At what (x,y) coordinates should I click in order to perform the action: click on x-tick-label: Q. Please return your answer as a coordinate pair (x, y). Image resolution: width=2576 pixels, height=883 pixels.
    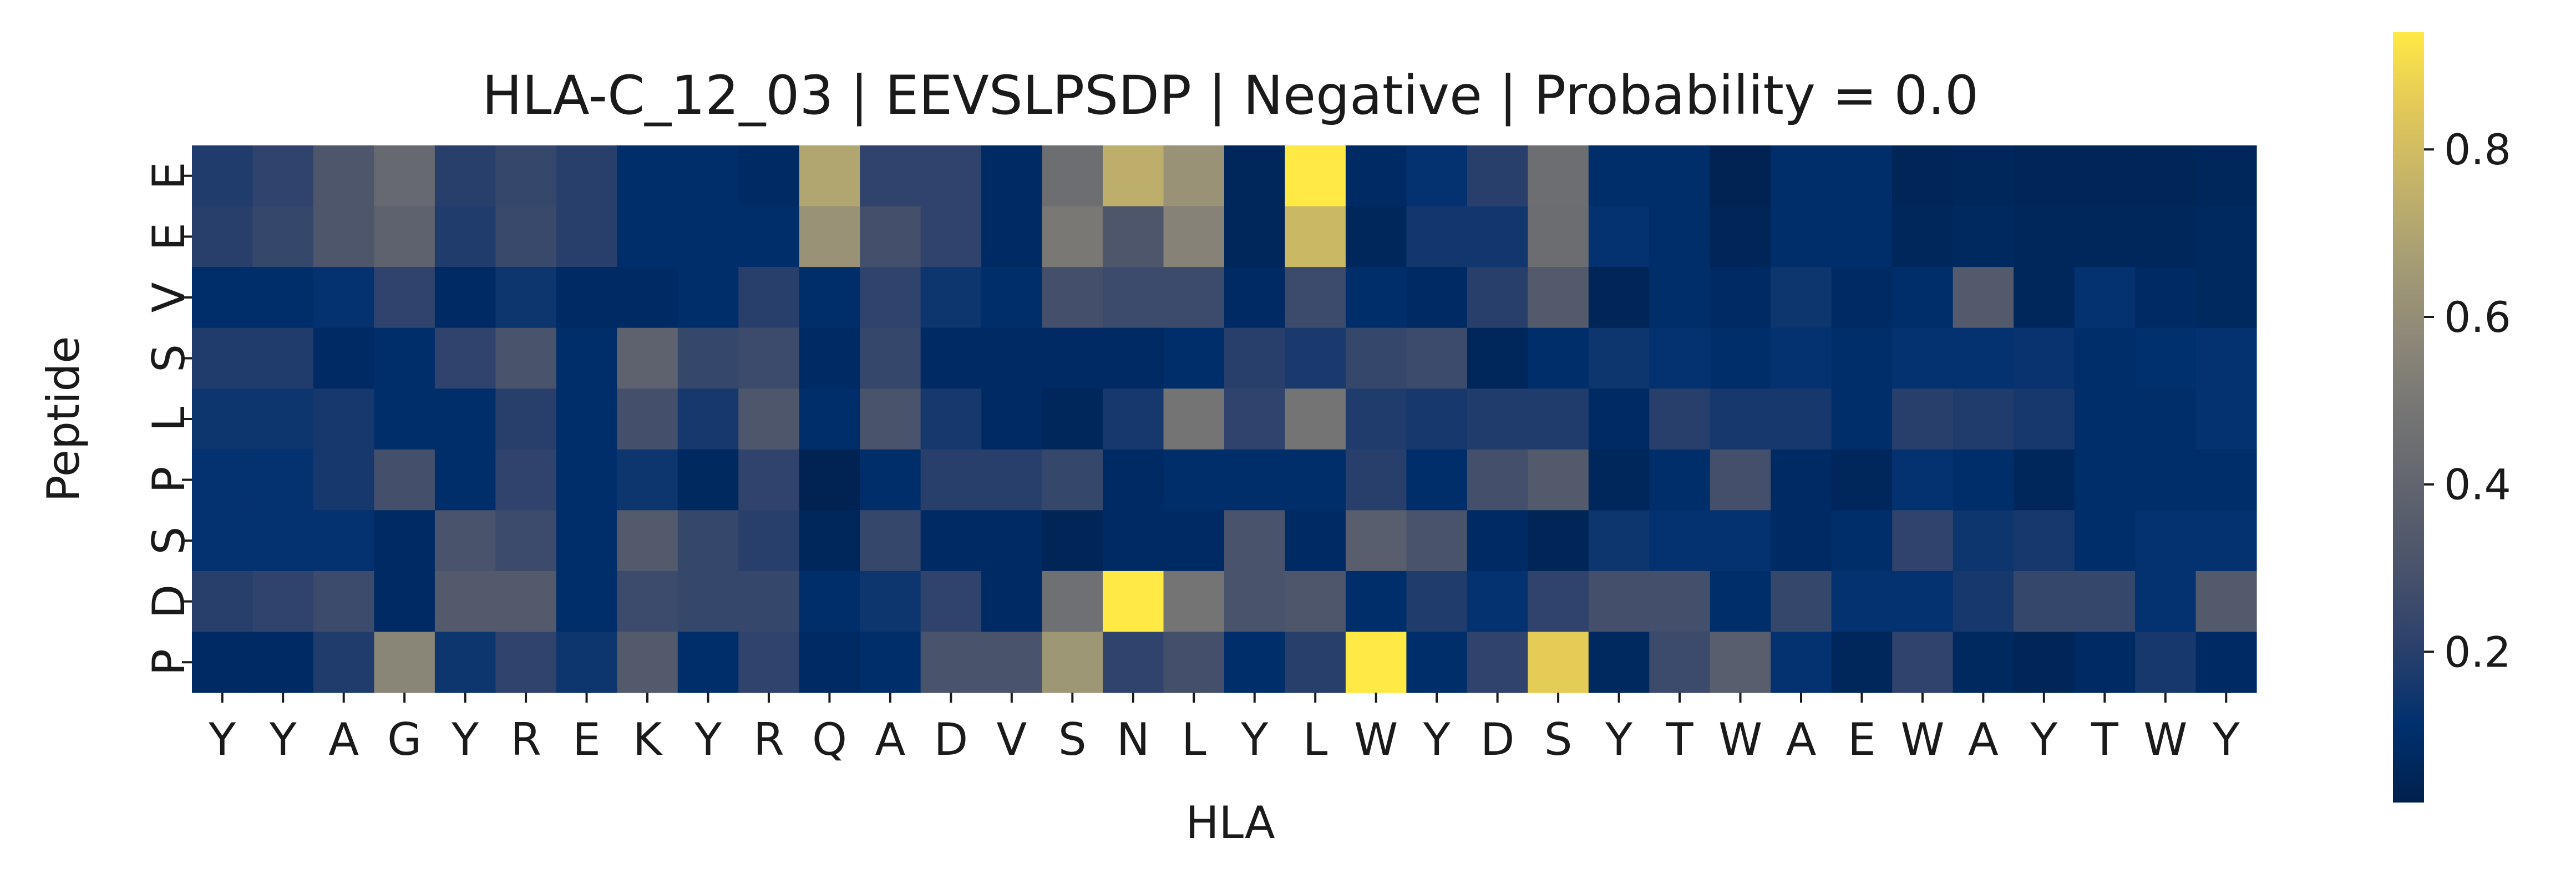
    Looking at the image, I should click on (829, 739).